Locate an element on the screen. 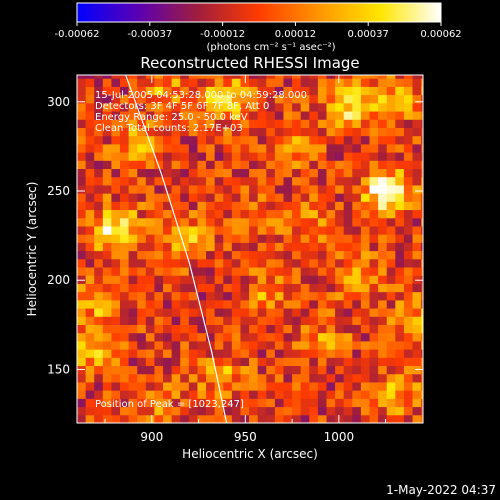 The height and width of the screenshot is (500, 500). x-tick-label: 900 is located at coordinates (151, 437).